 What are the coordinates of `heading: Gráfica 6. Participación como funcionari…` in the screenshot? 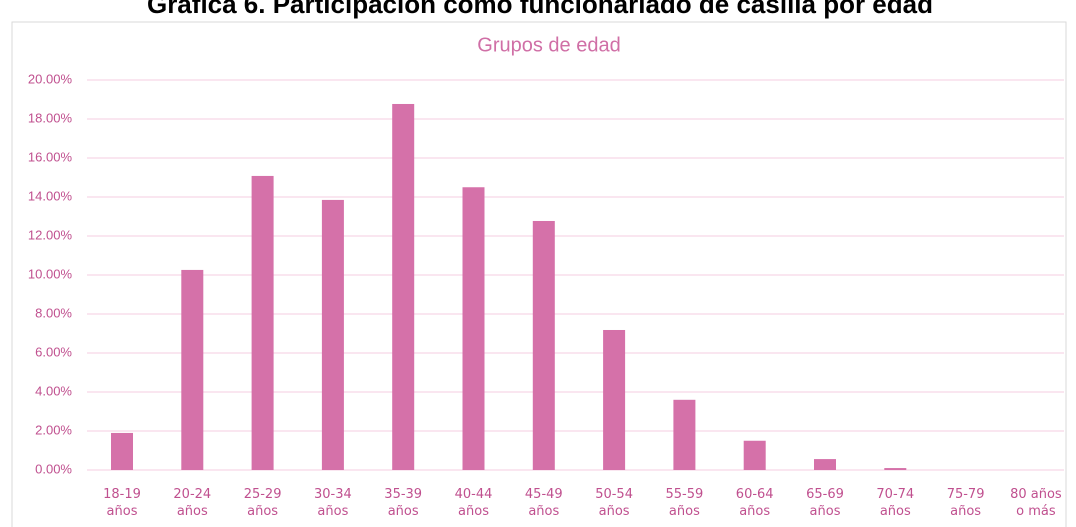 It's located at (540, 9).